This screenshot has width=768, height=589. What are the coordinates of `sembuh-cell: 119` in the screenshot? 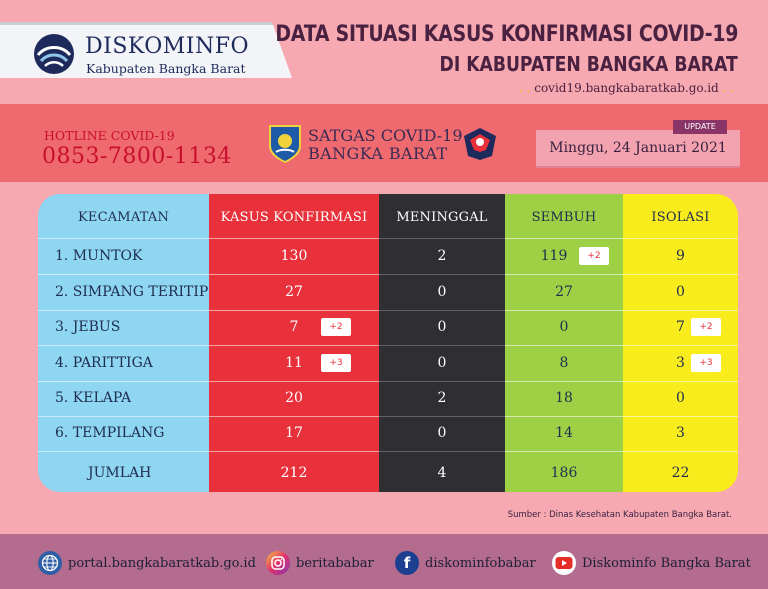 It's located at (554, 256).